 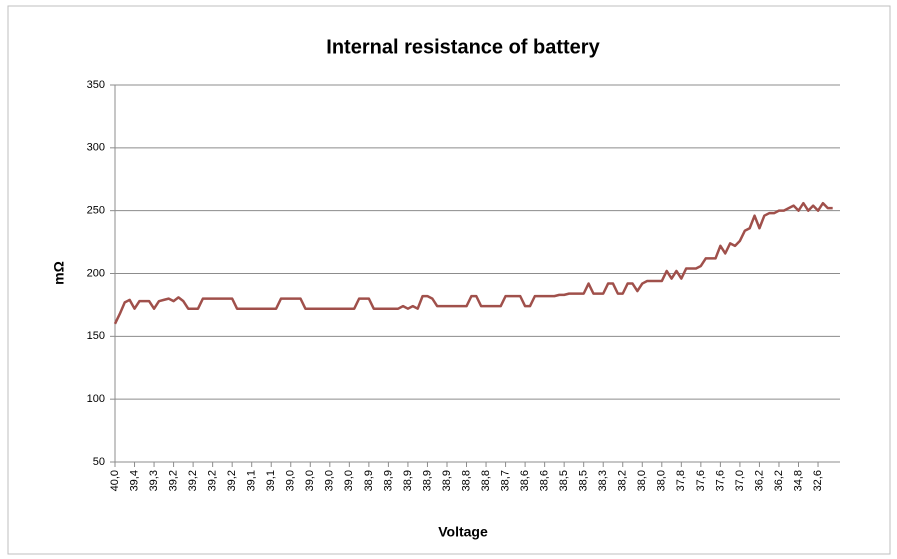 I want to click on y-tick-label: 100, so click(x=96, y=399).